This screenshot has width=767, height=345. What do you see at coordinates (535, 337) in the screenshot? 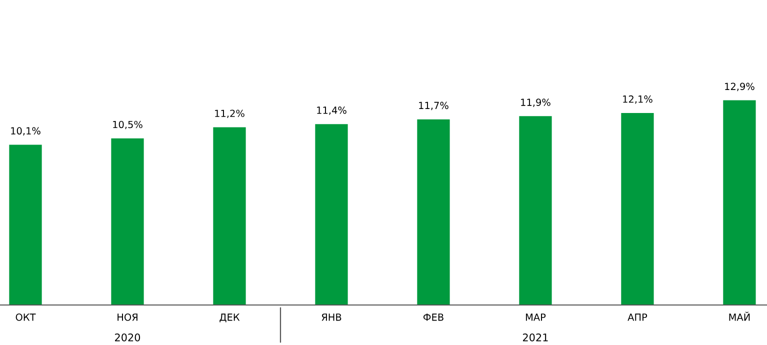
I see `text: 2021` at bounding box center [535, 337].